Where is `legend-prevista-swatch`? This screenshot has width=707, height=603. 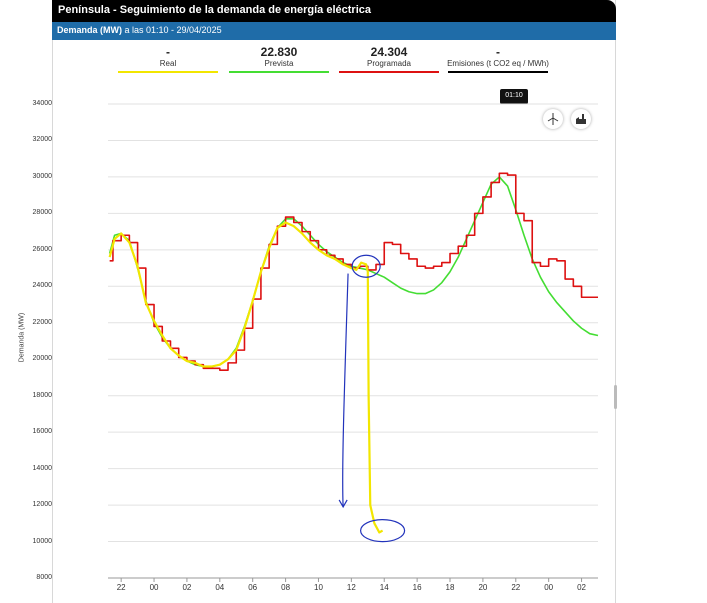
legend-prevista-swatch is located at coordinates (279, 72).